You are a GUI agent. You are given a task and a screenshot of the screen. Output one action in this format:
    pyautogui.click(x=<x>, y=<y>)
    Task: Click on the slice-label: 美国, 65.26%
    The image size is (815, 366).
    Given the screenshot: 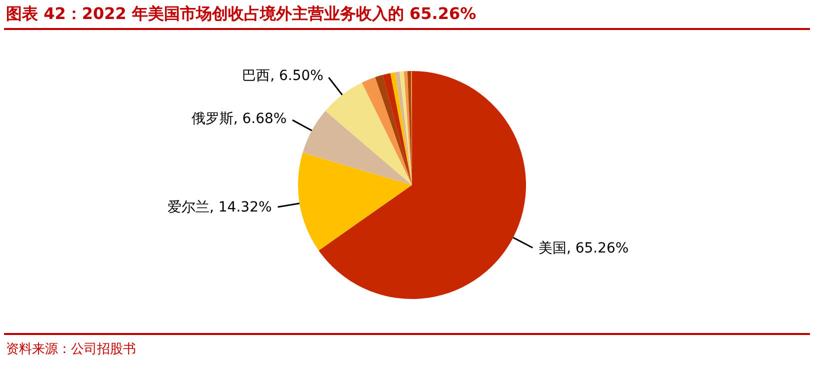 What is the action you would take?
    pyautogui.click(x=583, y=248)
    